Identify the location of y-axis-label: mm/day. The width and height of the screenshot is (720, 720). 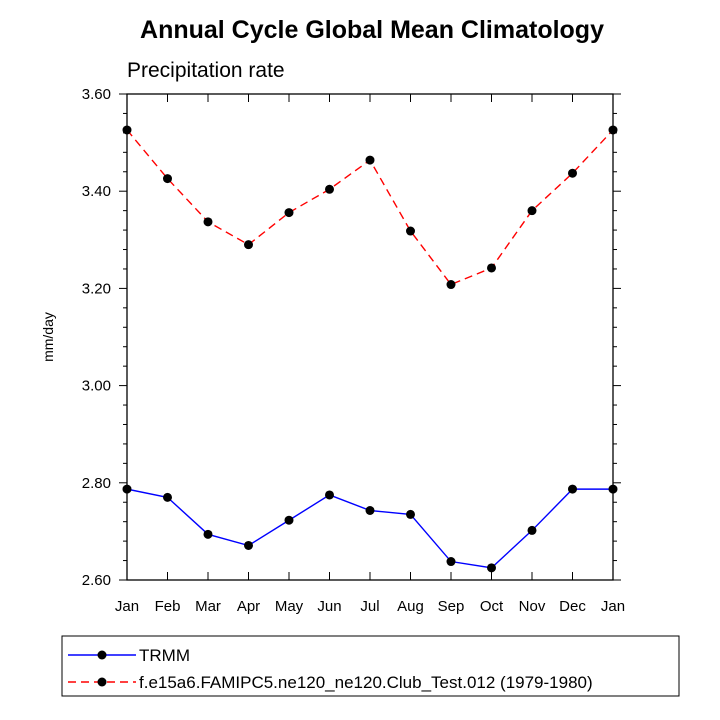
(48, 337).